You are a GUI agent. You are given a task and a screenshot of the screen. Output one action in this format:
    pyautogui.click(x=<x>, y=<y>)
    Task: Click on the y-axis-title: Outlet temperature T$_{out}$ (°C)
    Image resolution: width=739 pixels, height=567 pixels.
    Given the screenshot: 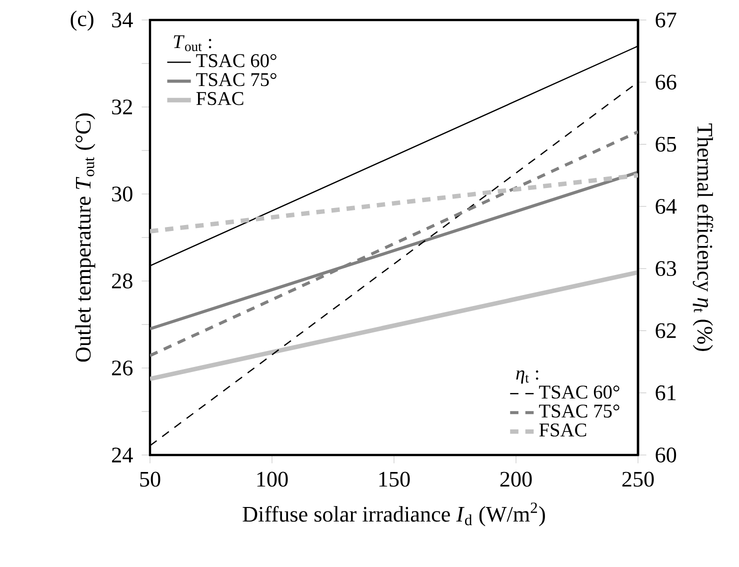 What is the action you would take?
    pyautogui.click(x=85, y=237)
    